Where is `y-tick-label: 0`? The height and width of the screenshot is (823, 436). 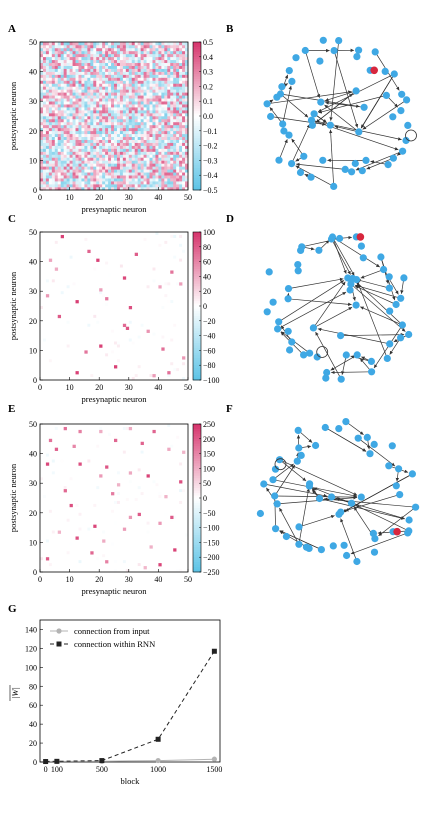
y-tick-label: 0 is located at coordinates (35, 380).